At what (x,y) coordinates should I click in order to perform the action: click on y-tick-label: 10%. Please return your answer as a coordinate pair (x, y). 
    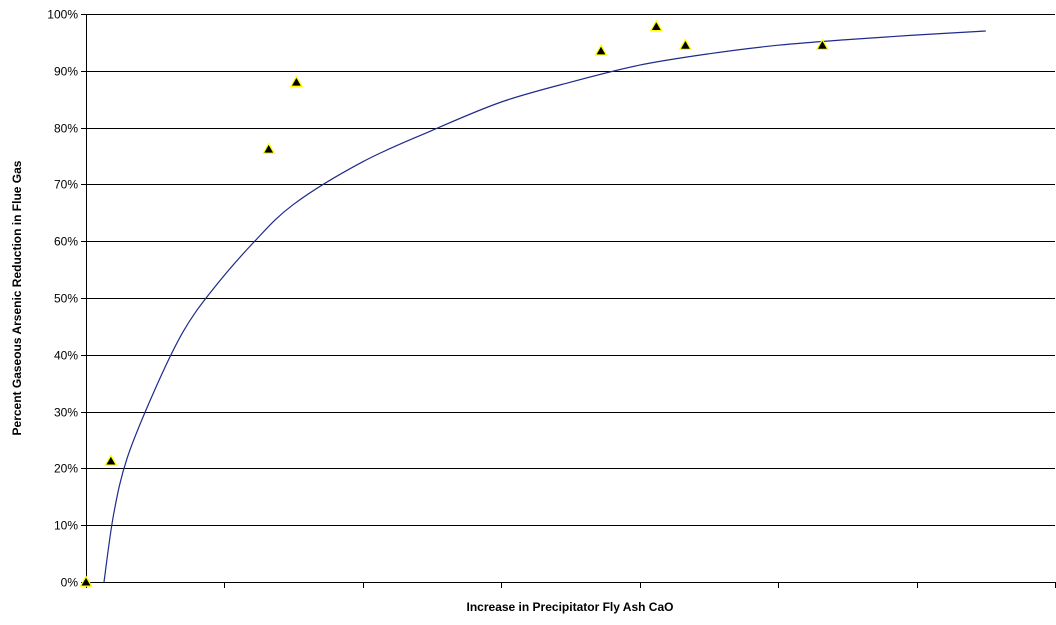
    Looking at the image, I should click on (66, 526).